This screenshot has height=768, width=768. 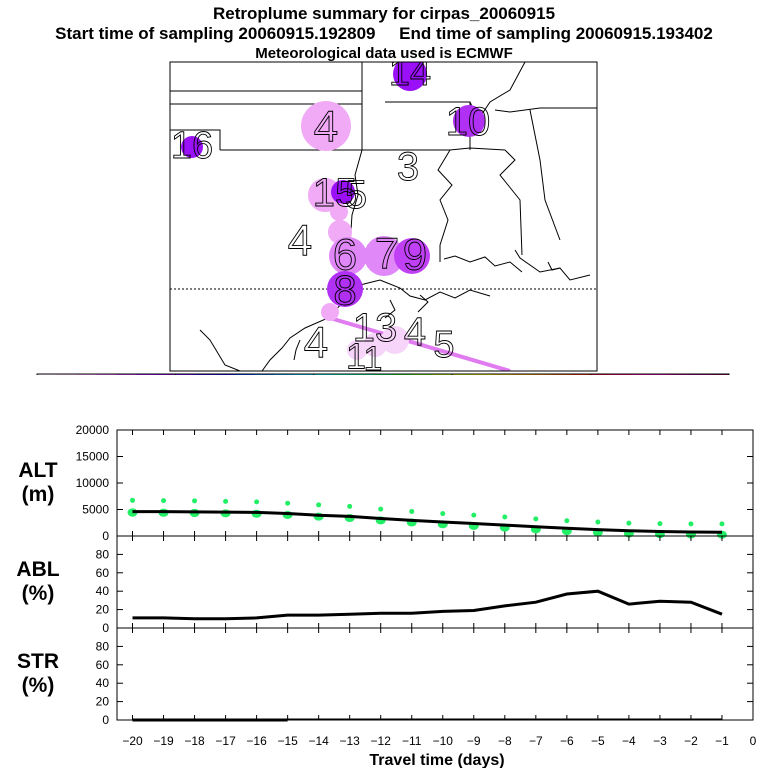 What do you see at coordinates (95, 510) in the screenshot?
I see `ytick-label: 5000` at bounding box center [95, 510].